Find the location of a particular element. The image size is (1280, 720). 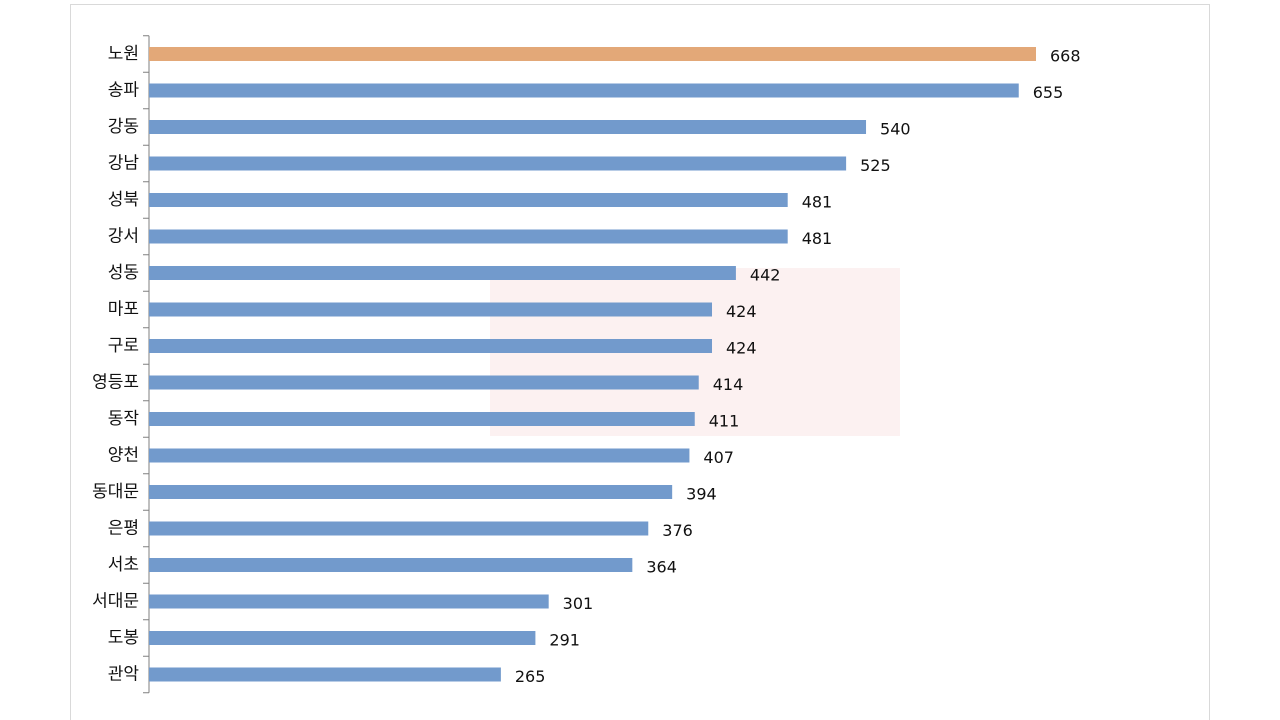

data-label: 411 is located at coordinates (724, 421).